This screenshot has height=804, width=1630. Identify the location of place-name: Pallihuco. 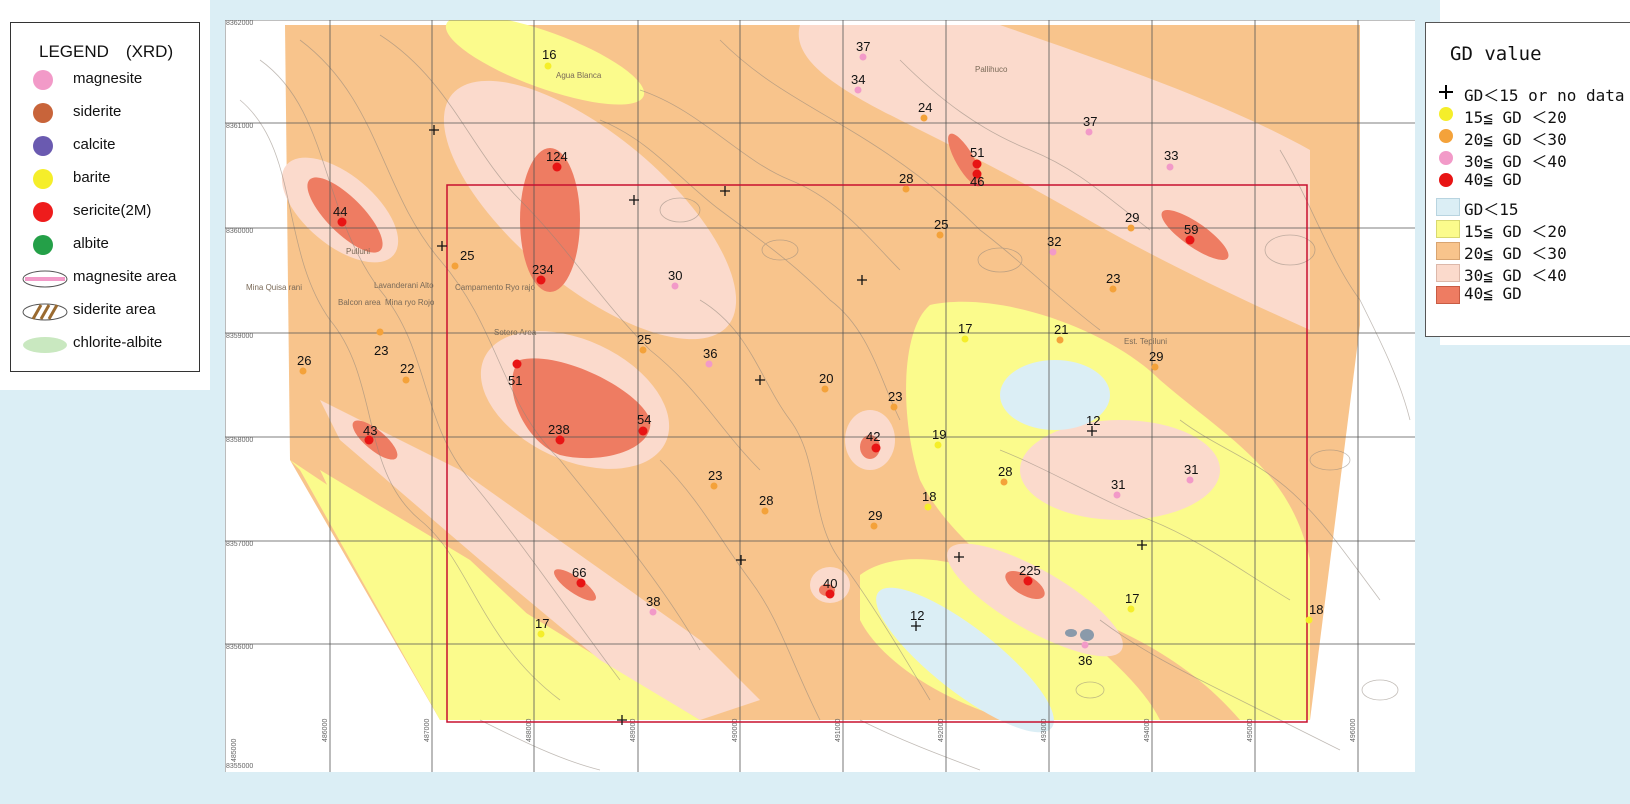
(991, 69).